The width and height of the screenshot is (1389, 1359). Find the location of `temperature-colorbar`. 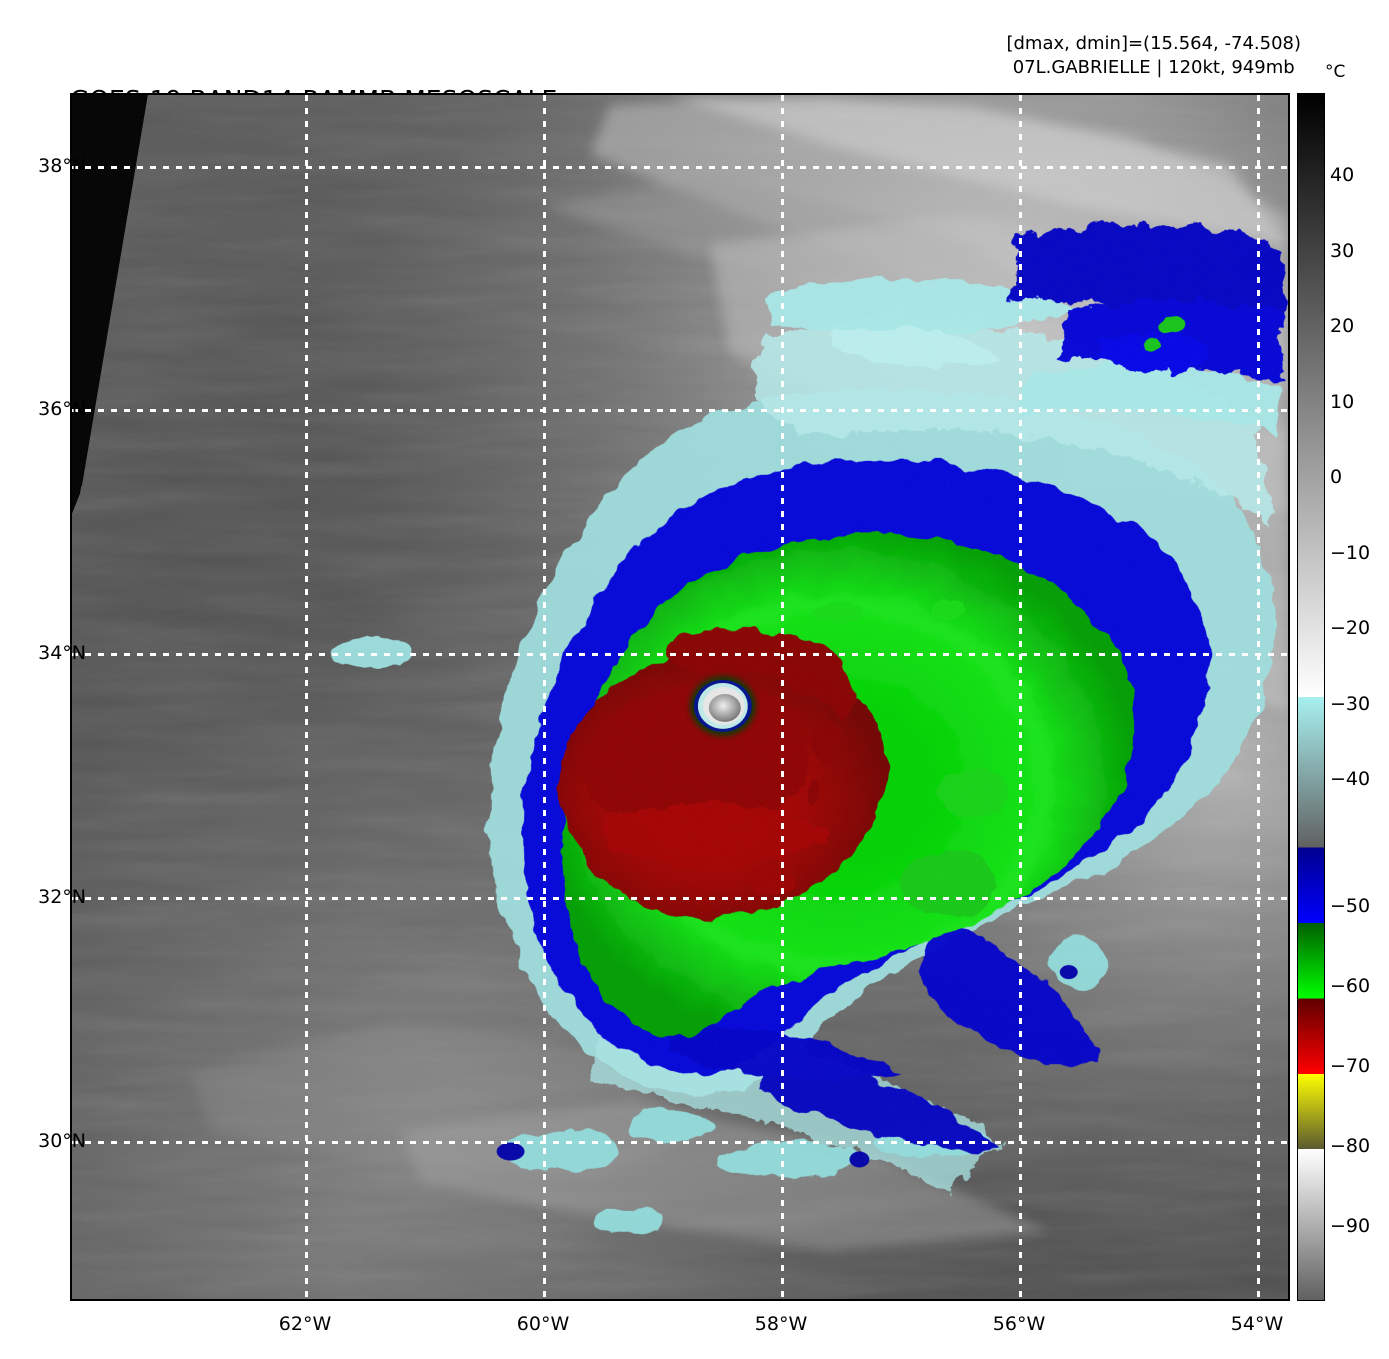

temperature-colorbar is located at coordinates (1311, 697).